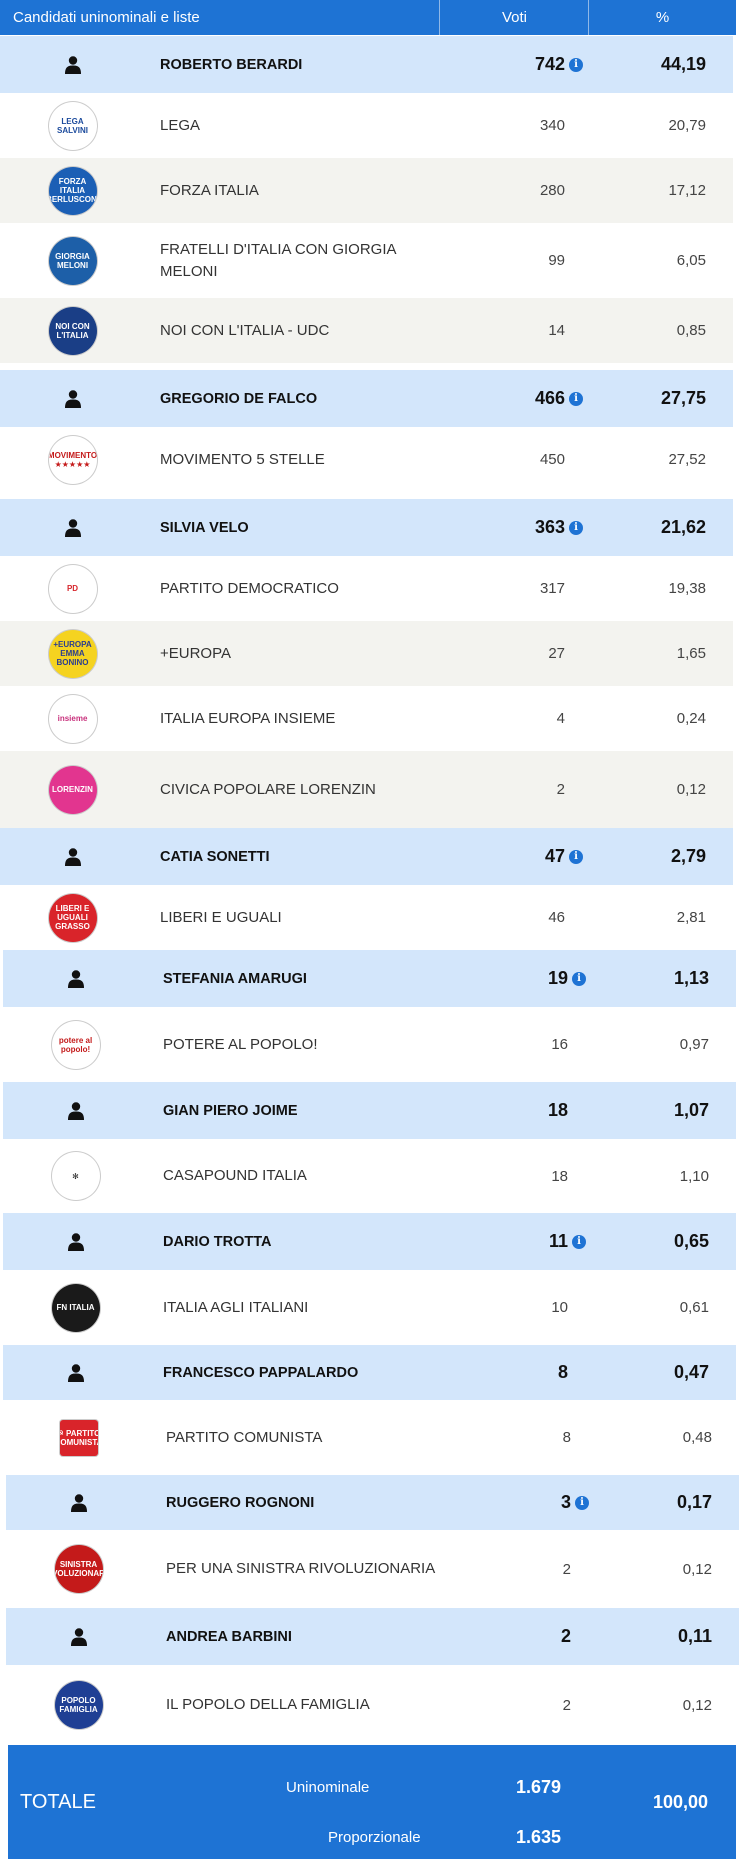 This screenshot has width=739, height=1859. Describe the element at coordinates (520, 260) in the screenshot. I see `votes-cell: 99` at that location.